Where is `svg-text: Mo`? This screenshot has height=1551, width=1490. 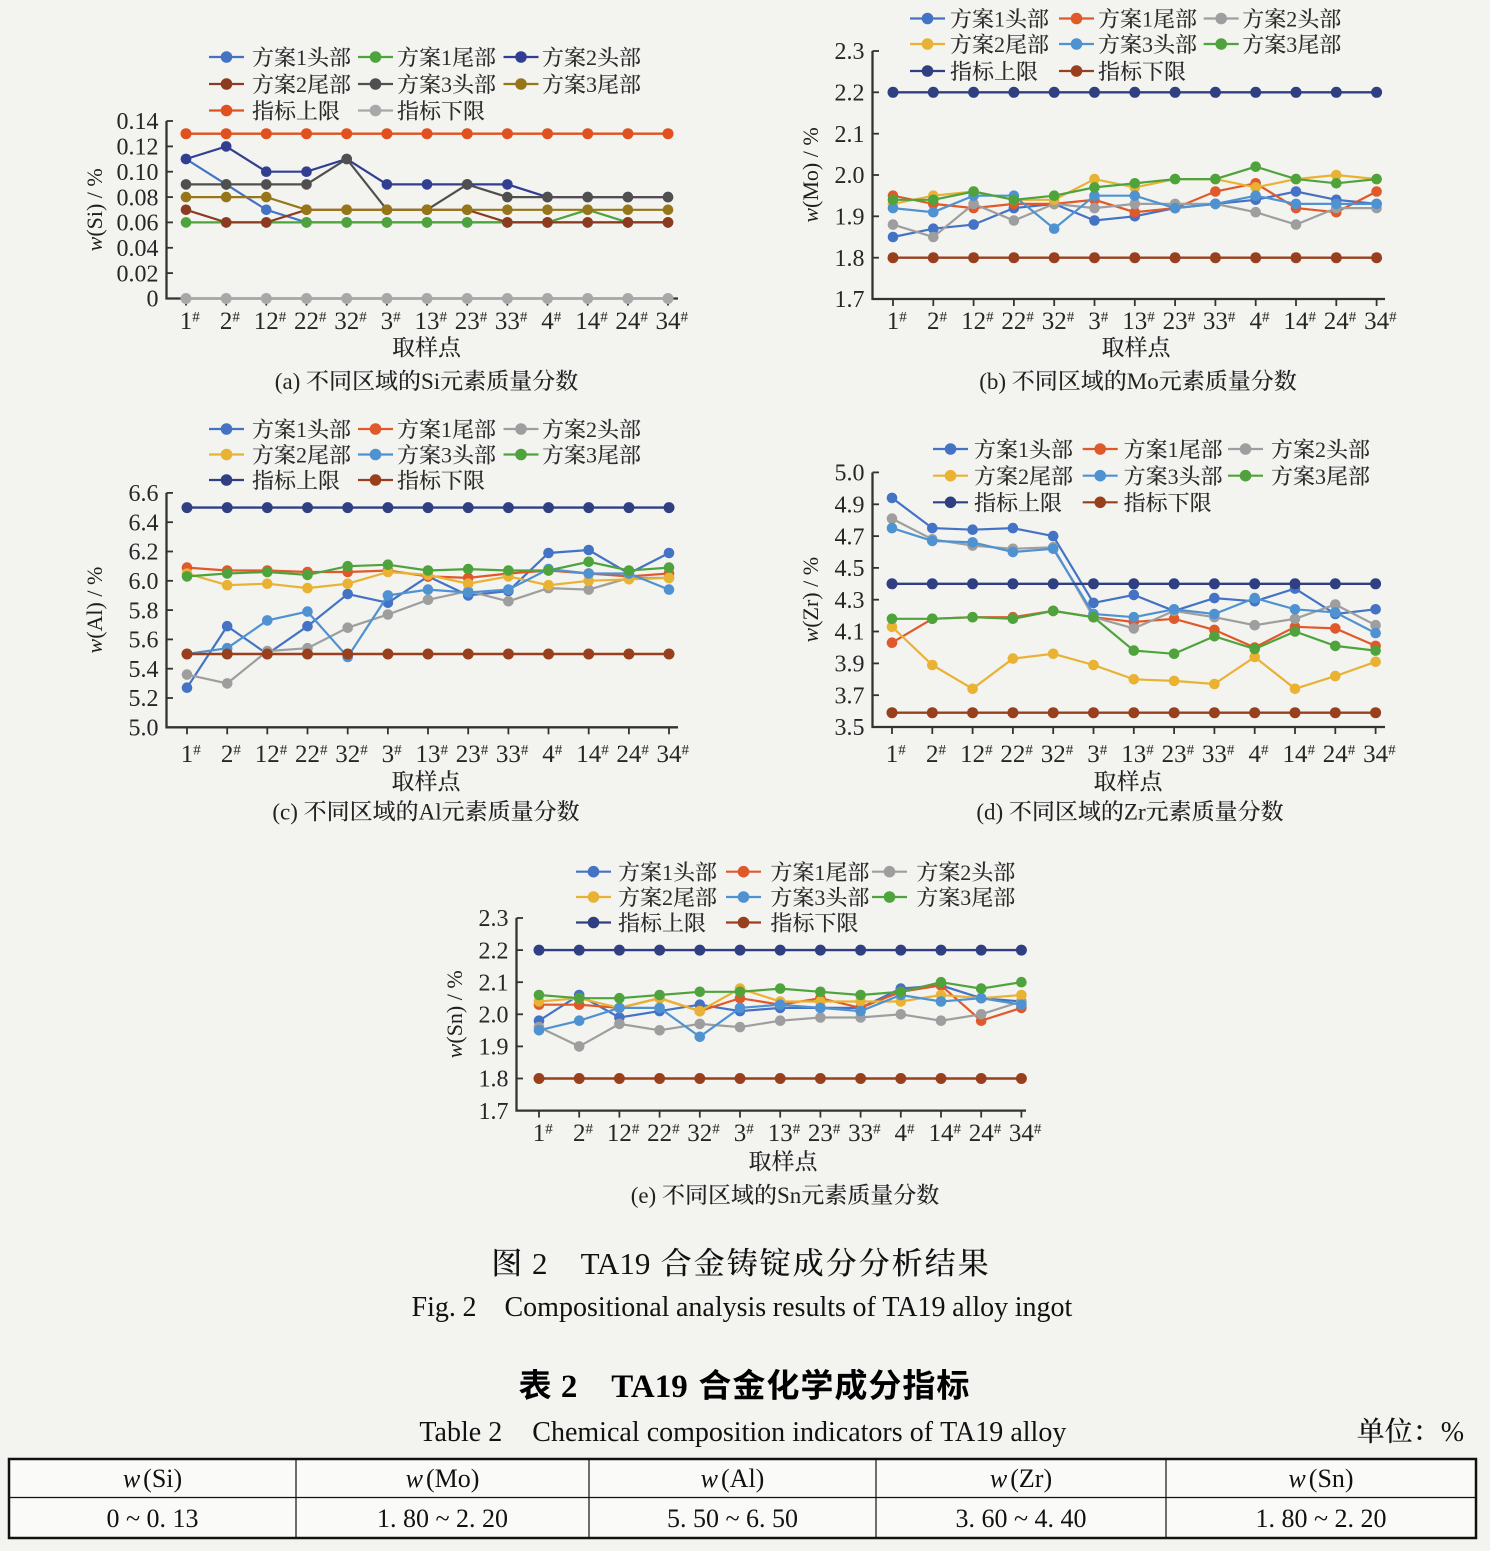
svg-text: Mo is located at coordinates (1143, 381).